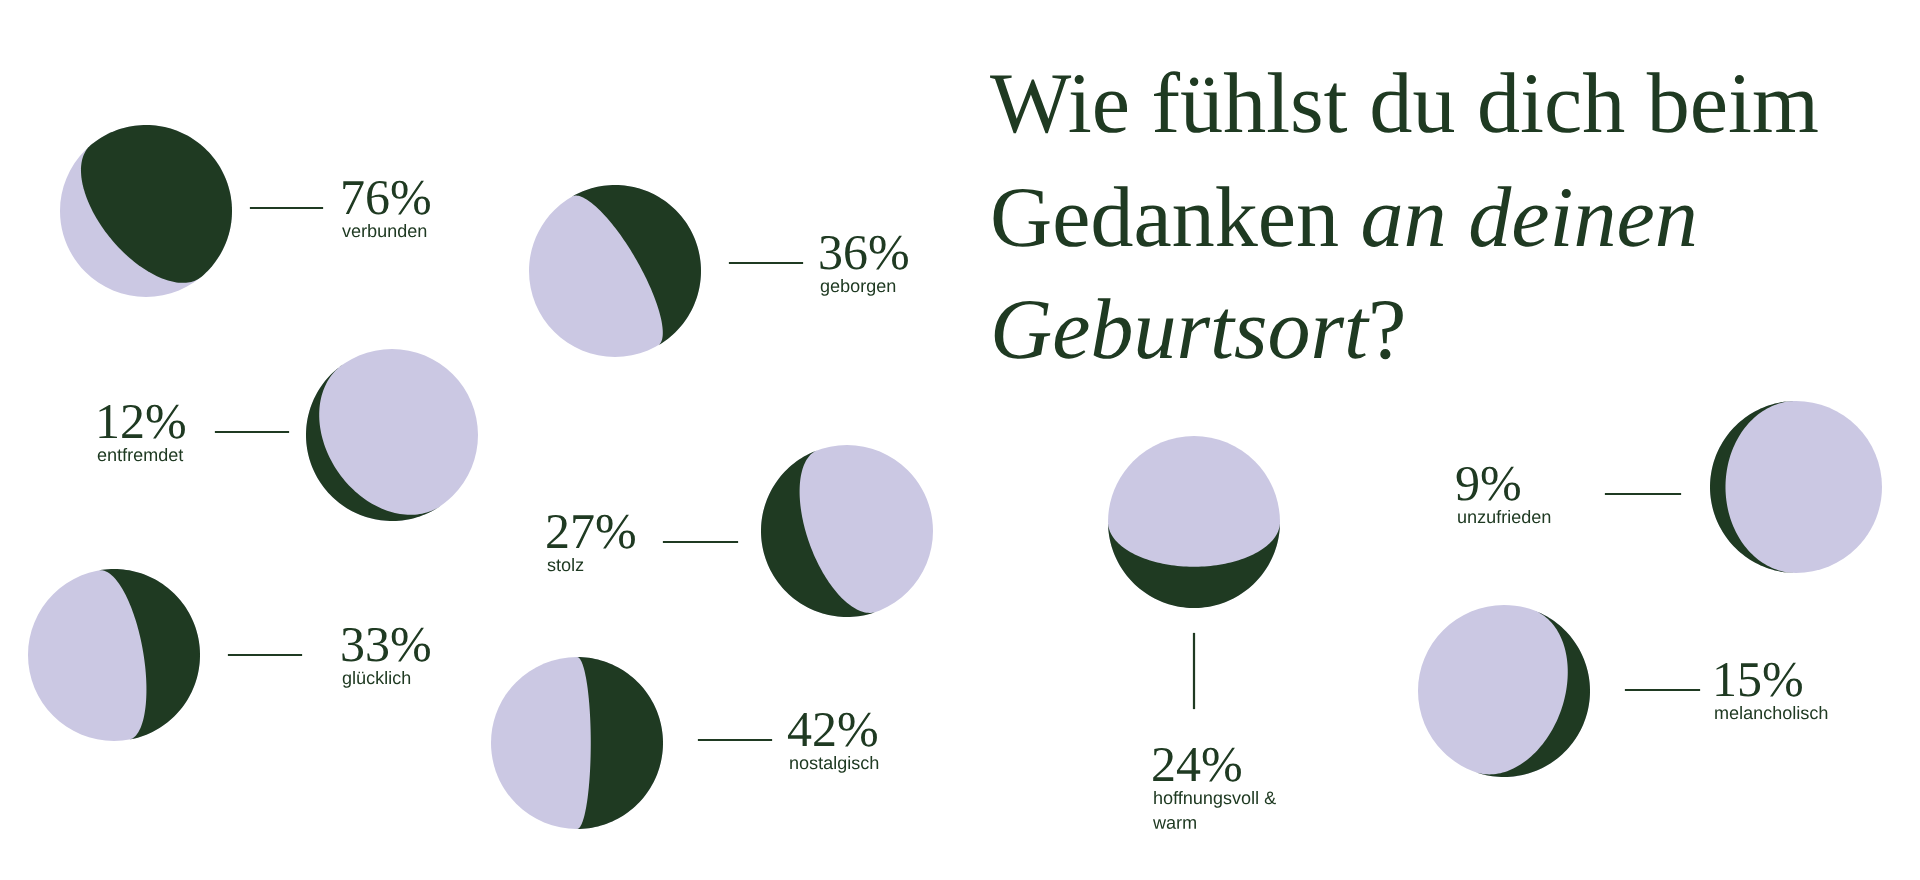  Describe the element at coordinates (591, 531) in the screenshot. I see `data-label: 27%` at that location.